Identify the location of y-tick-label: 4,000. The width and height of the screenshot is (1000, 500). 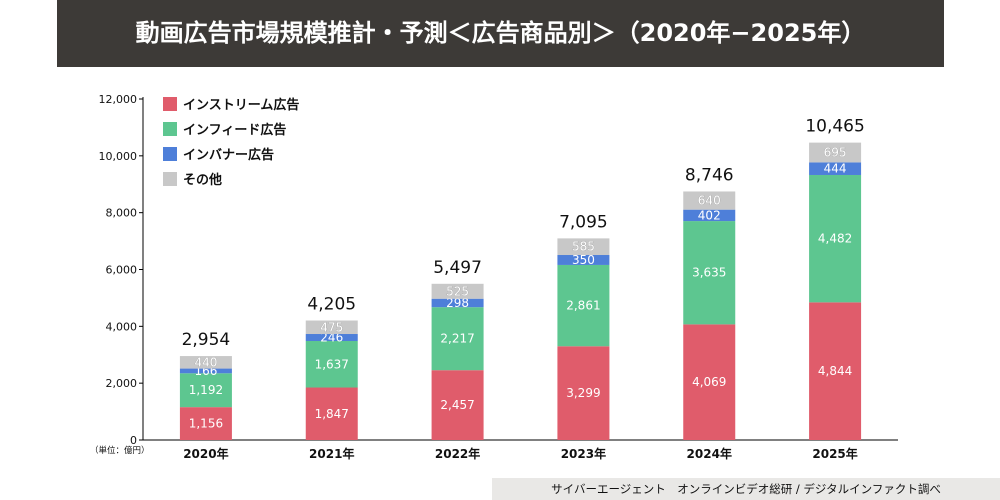
(122, 326).